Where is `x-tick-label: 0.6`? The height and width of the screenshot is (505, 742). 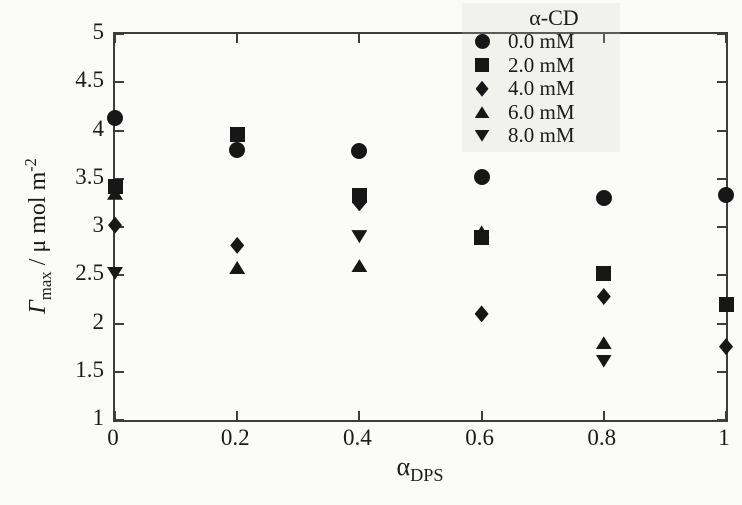 x-tick-label: 0.6 is located at coordinates (479, 437).